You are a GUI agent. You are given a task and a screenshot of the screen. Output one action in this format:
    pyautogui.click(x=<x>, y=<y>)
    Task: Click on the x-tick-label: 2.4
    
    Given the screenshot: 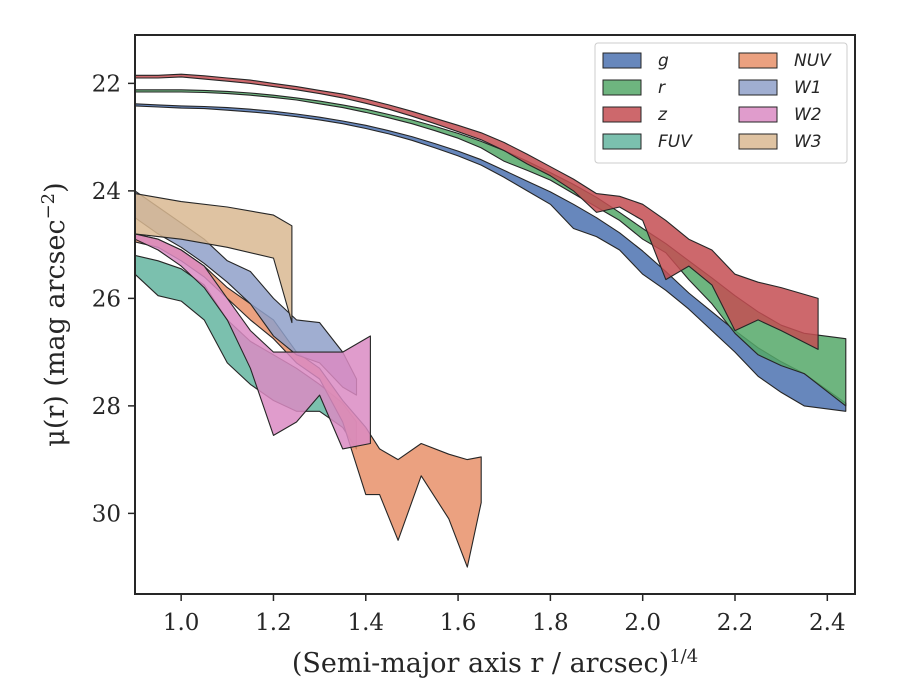 What is the action you would take?
    pyautogui.click(x=827, y=623)
    